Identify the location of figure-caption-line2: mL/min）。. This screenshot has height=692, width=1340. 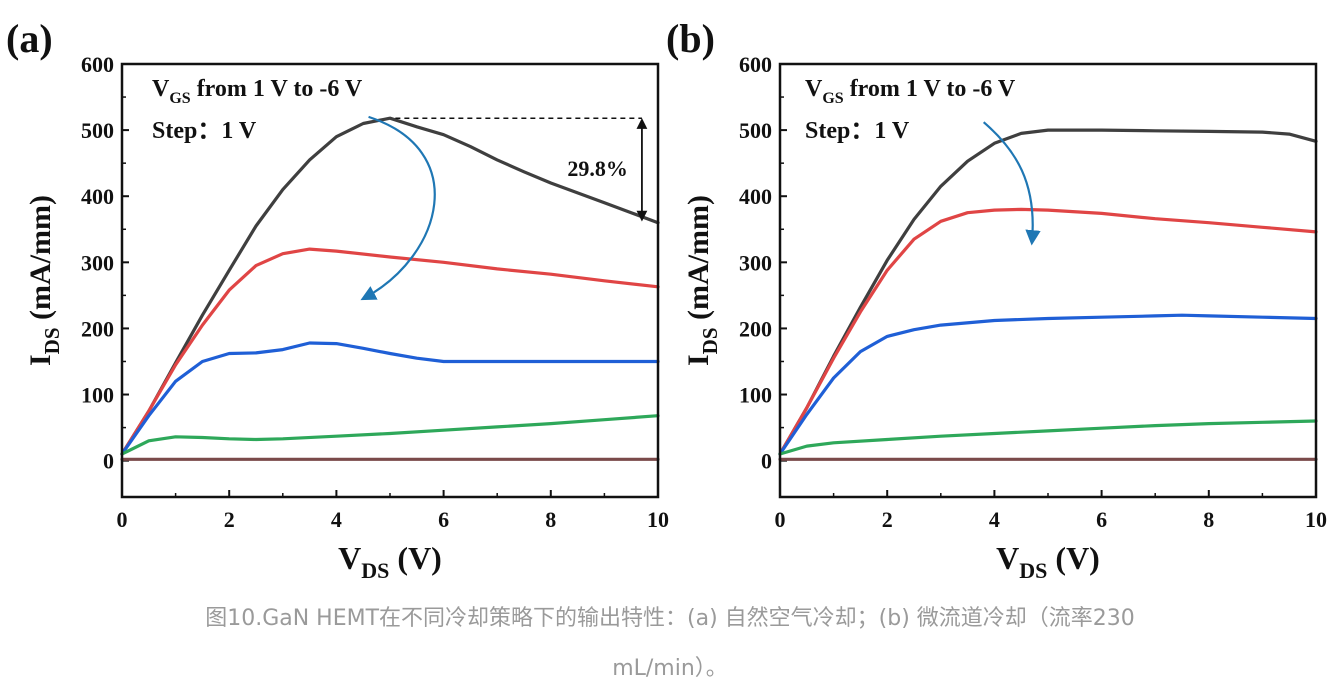
(670, 668).